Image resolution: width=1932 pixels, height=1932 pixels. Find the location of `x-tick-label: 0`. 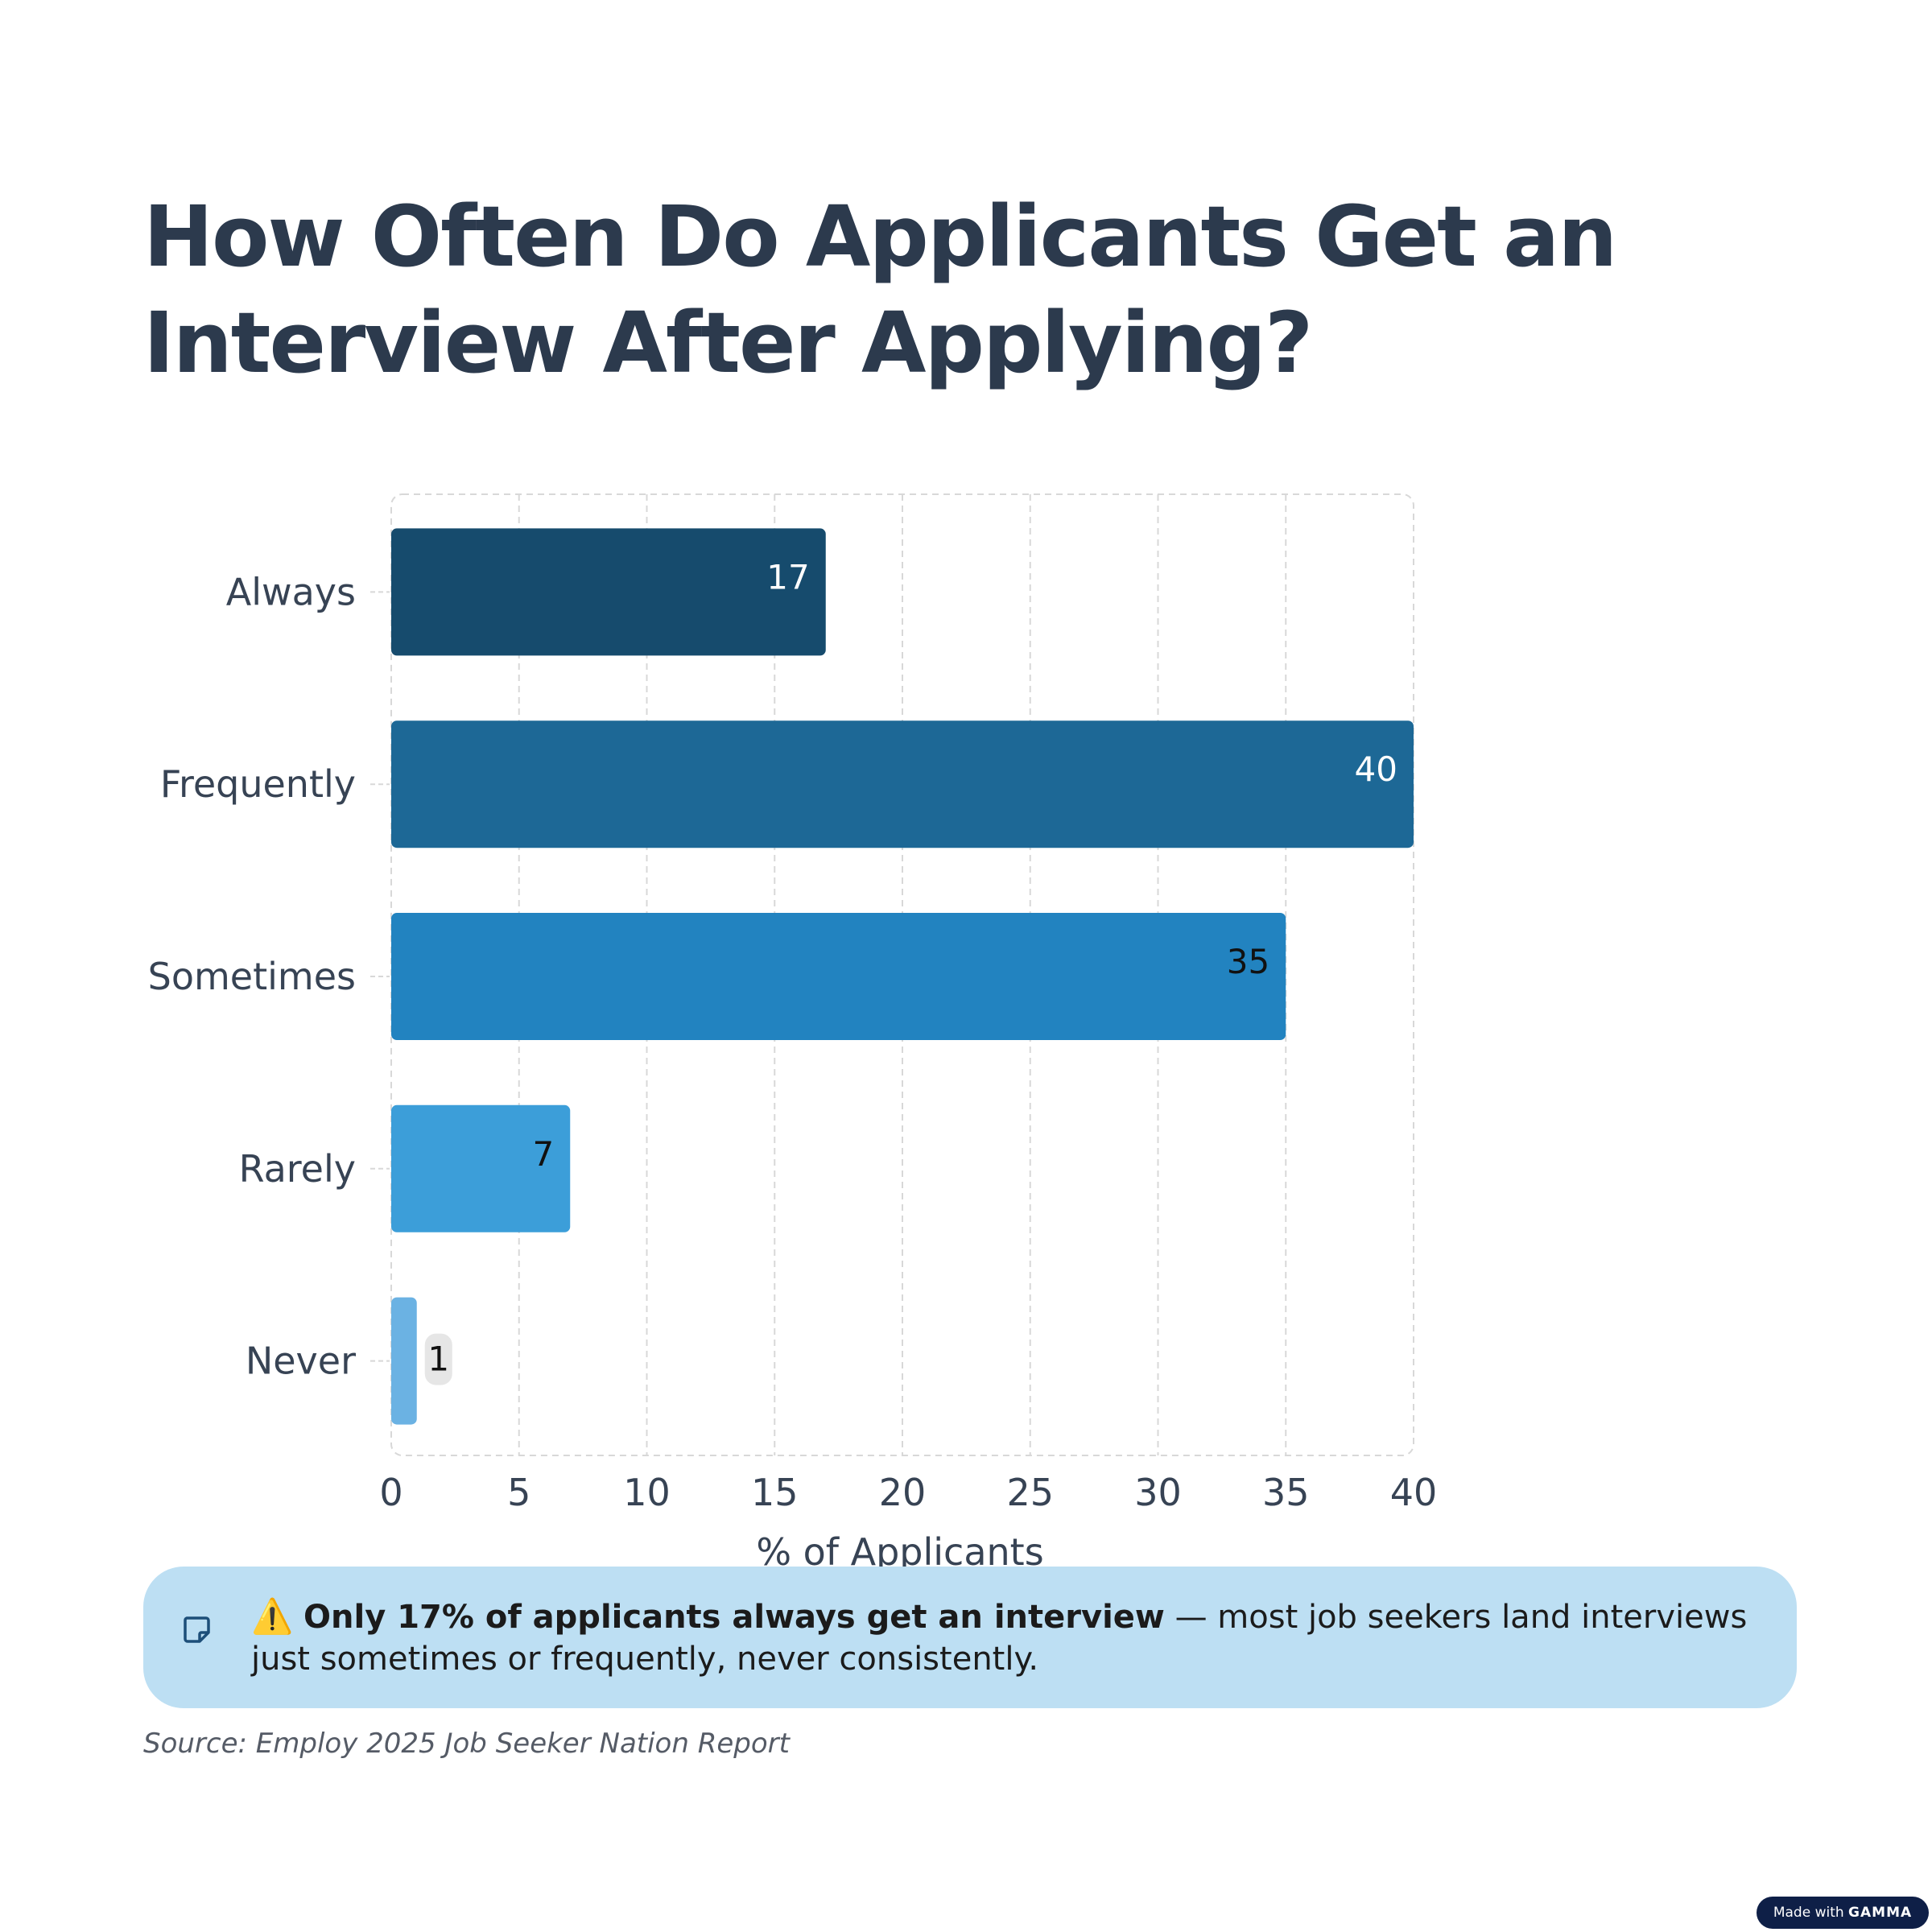

x-tick-label: 0 is located at coordinates (390, 1492).